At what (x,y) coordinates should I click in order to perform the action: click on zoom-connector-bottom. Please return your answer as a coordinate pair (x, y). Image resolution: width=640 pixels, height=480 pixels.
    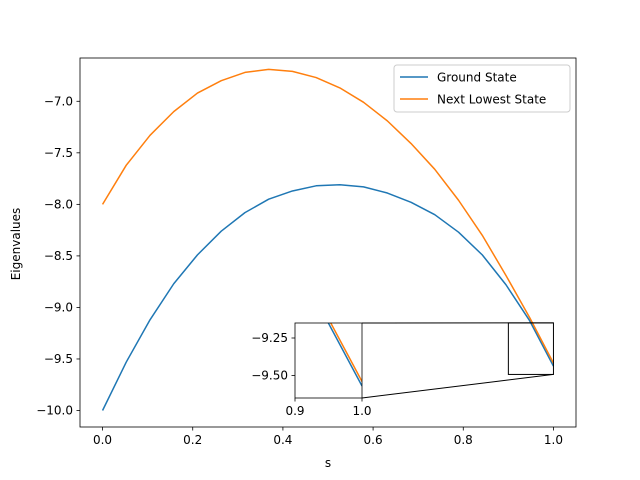
    Looking at the image, I should click on (457, 386).